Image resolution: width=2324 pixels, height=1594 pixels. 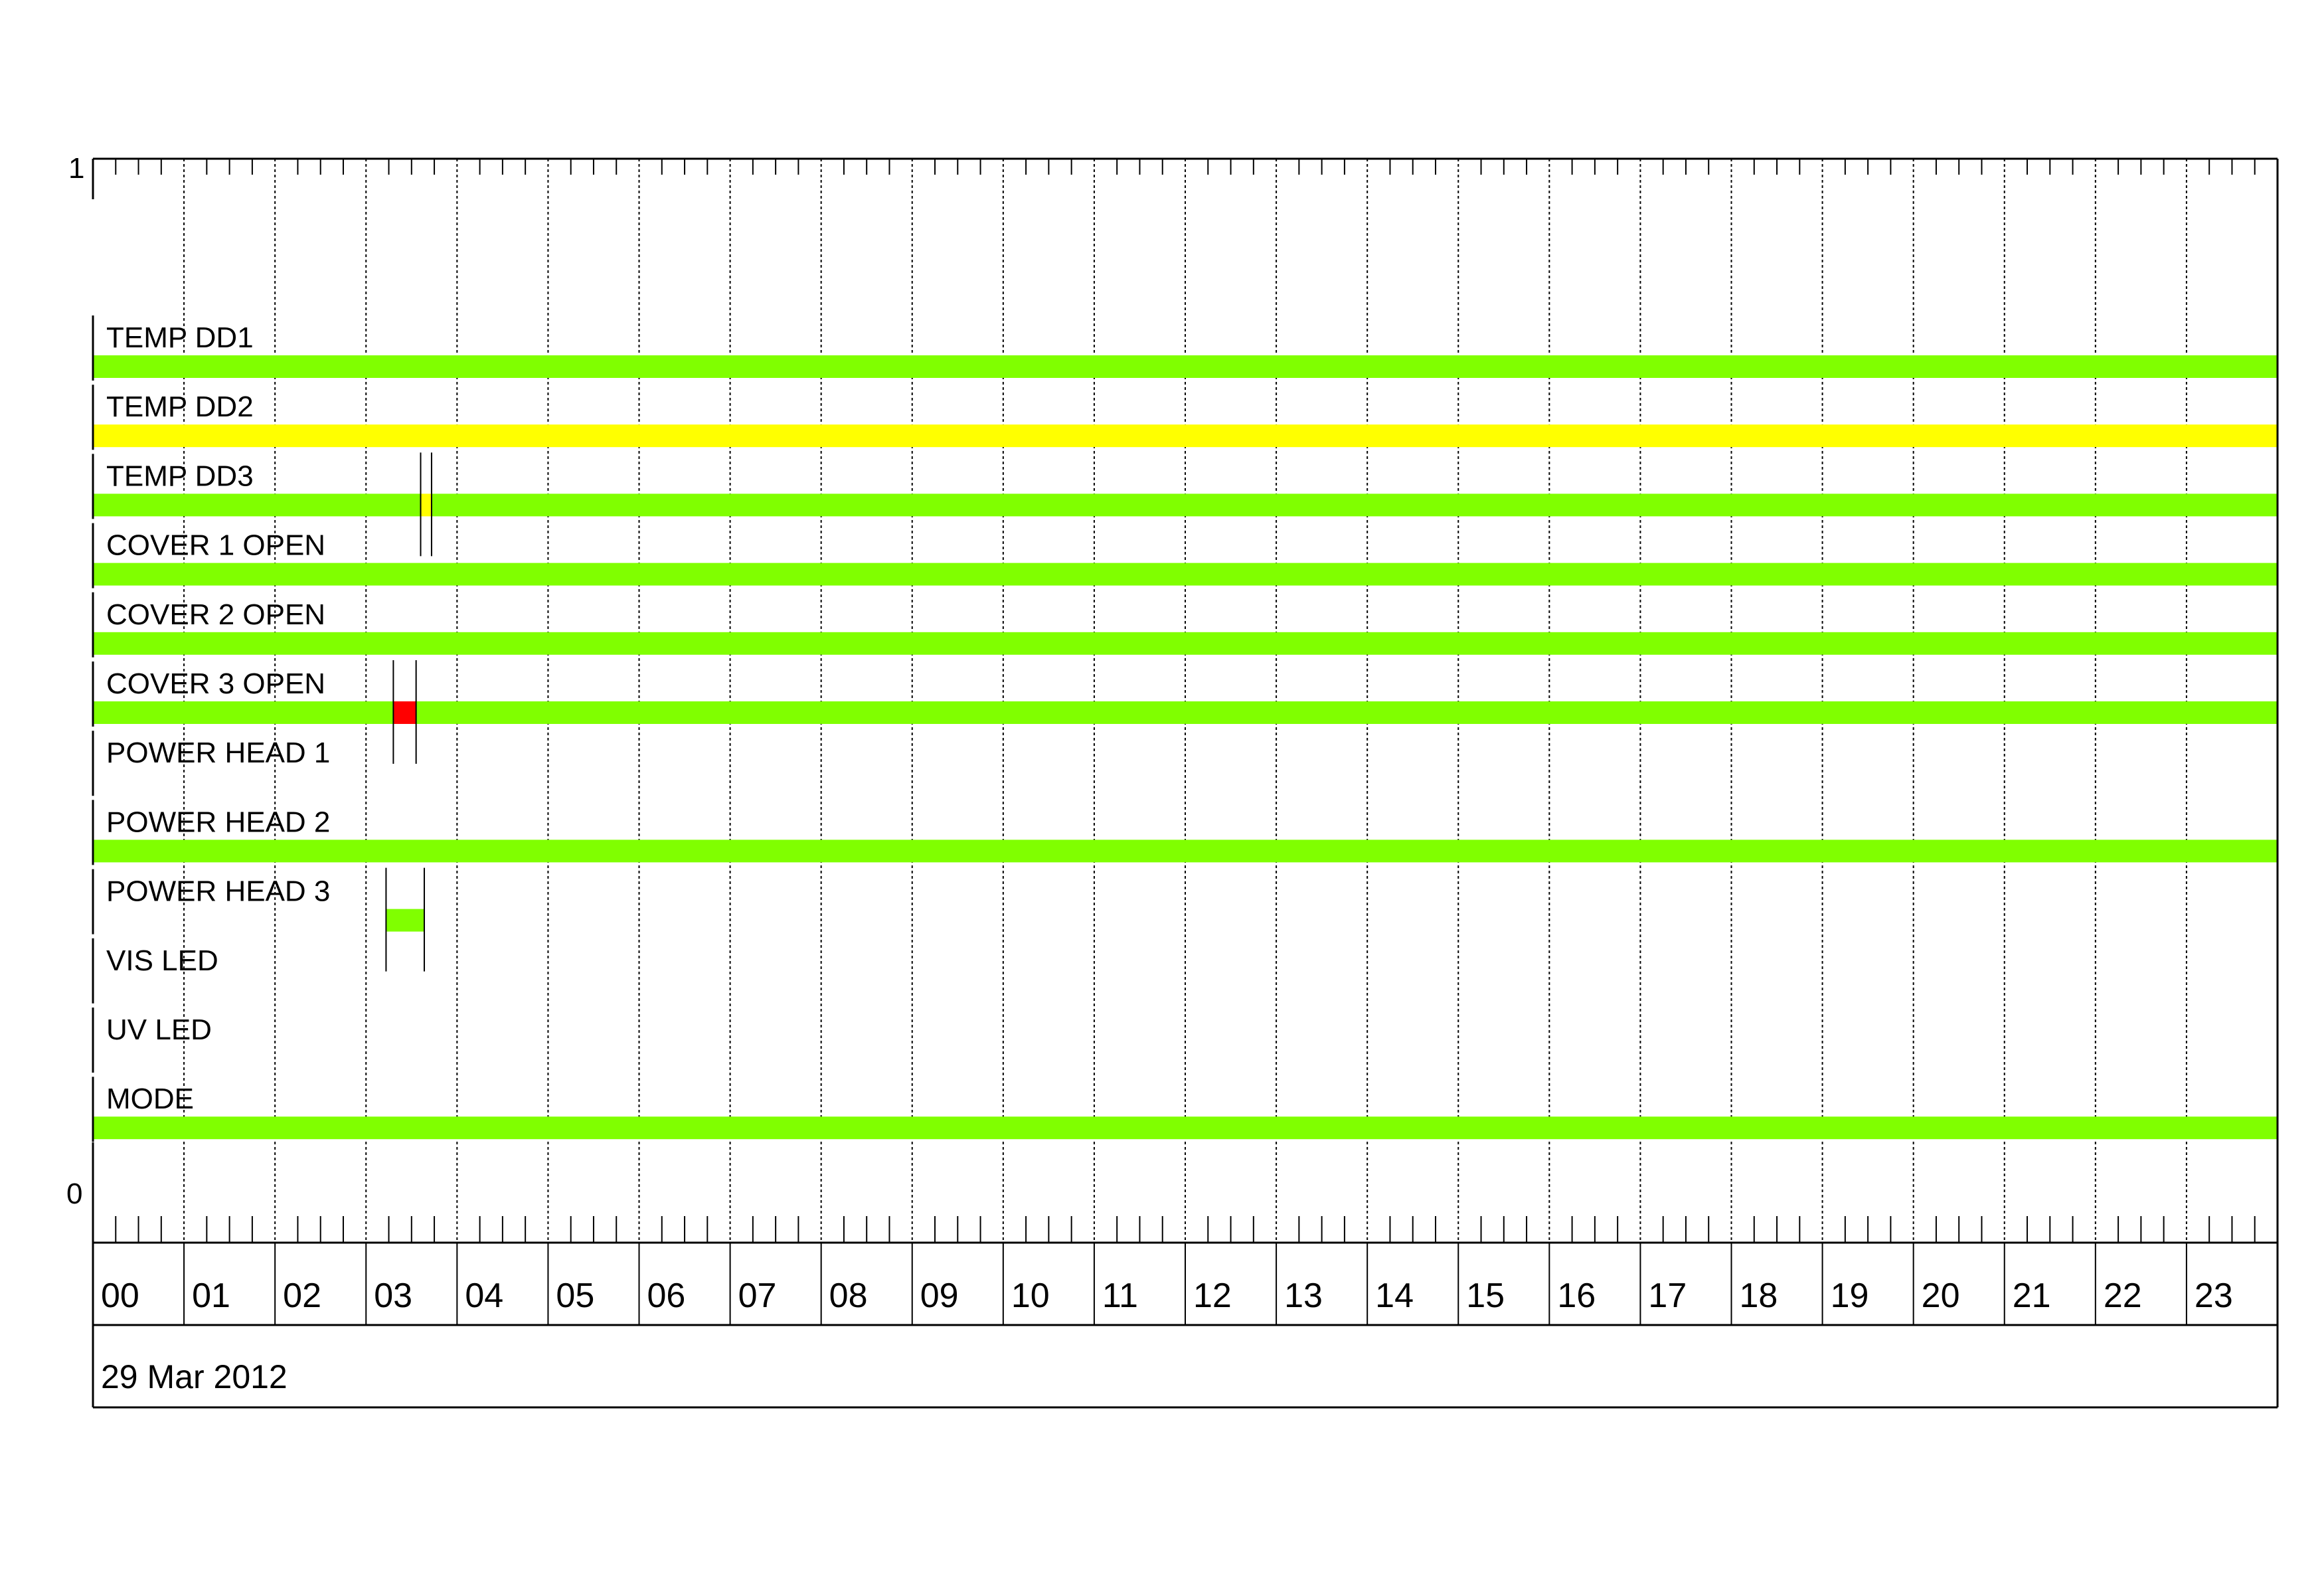 What do you see at coordinates (180, 476) in the screenshot?
I see `row-label: TEMP DD3` at bounding box center [180, 476].